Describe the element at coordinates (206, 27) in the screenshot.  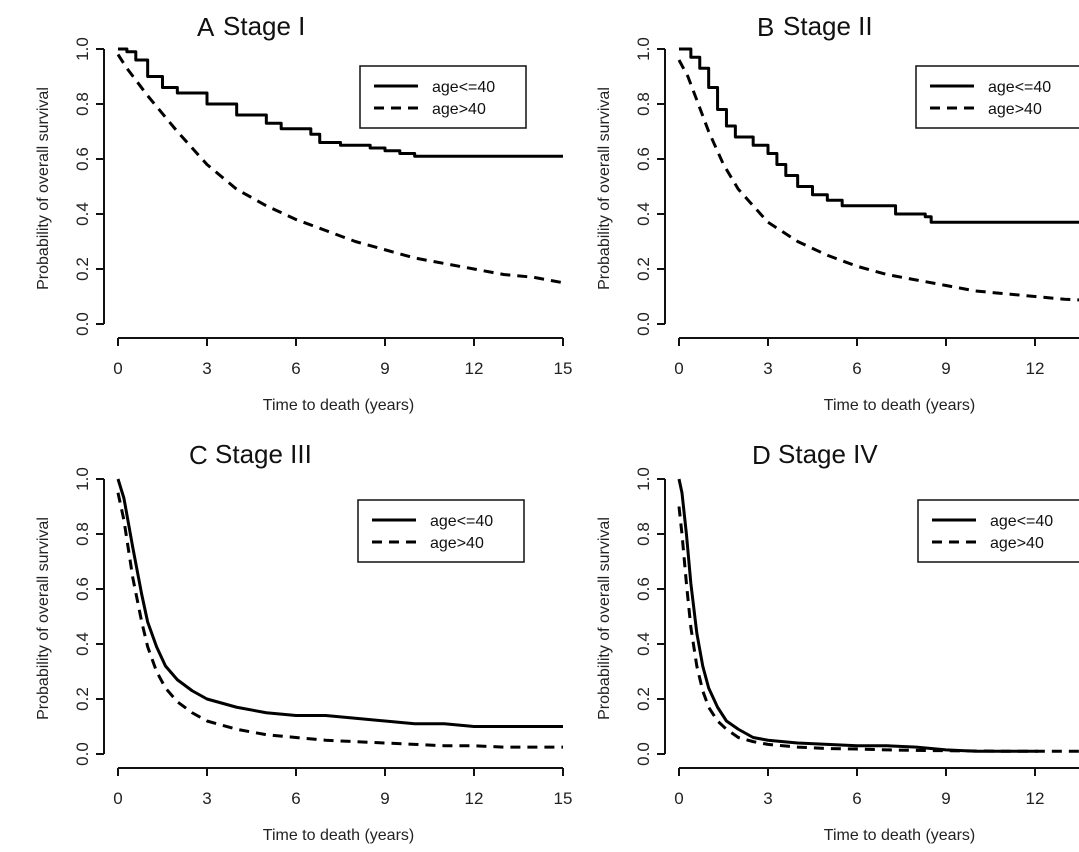
I see `panel-letter: A` at that location.